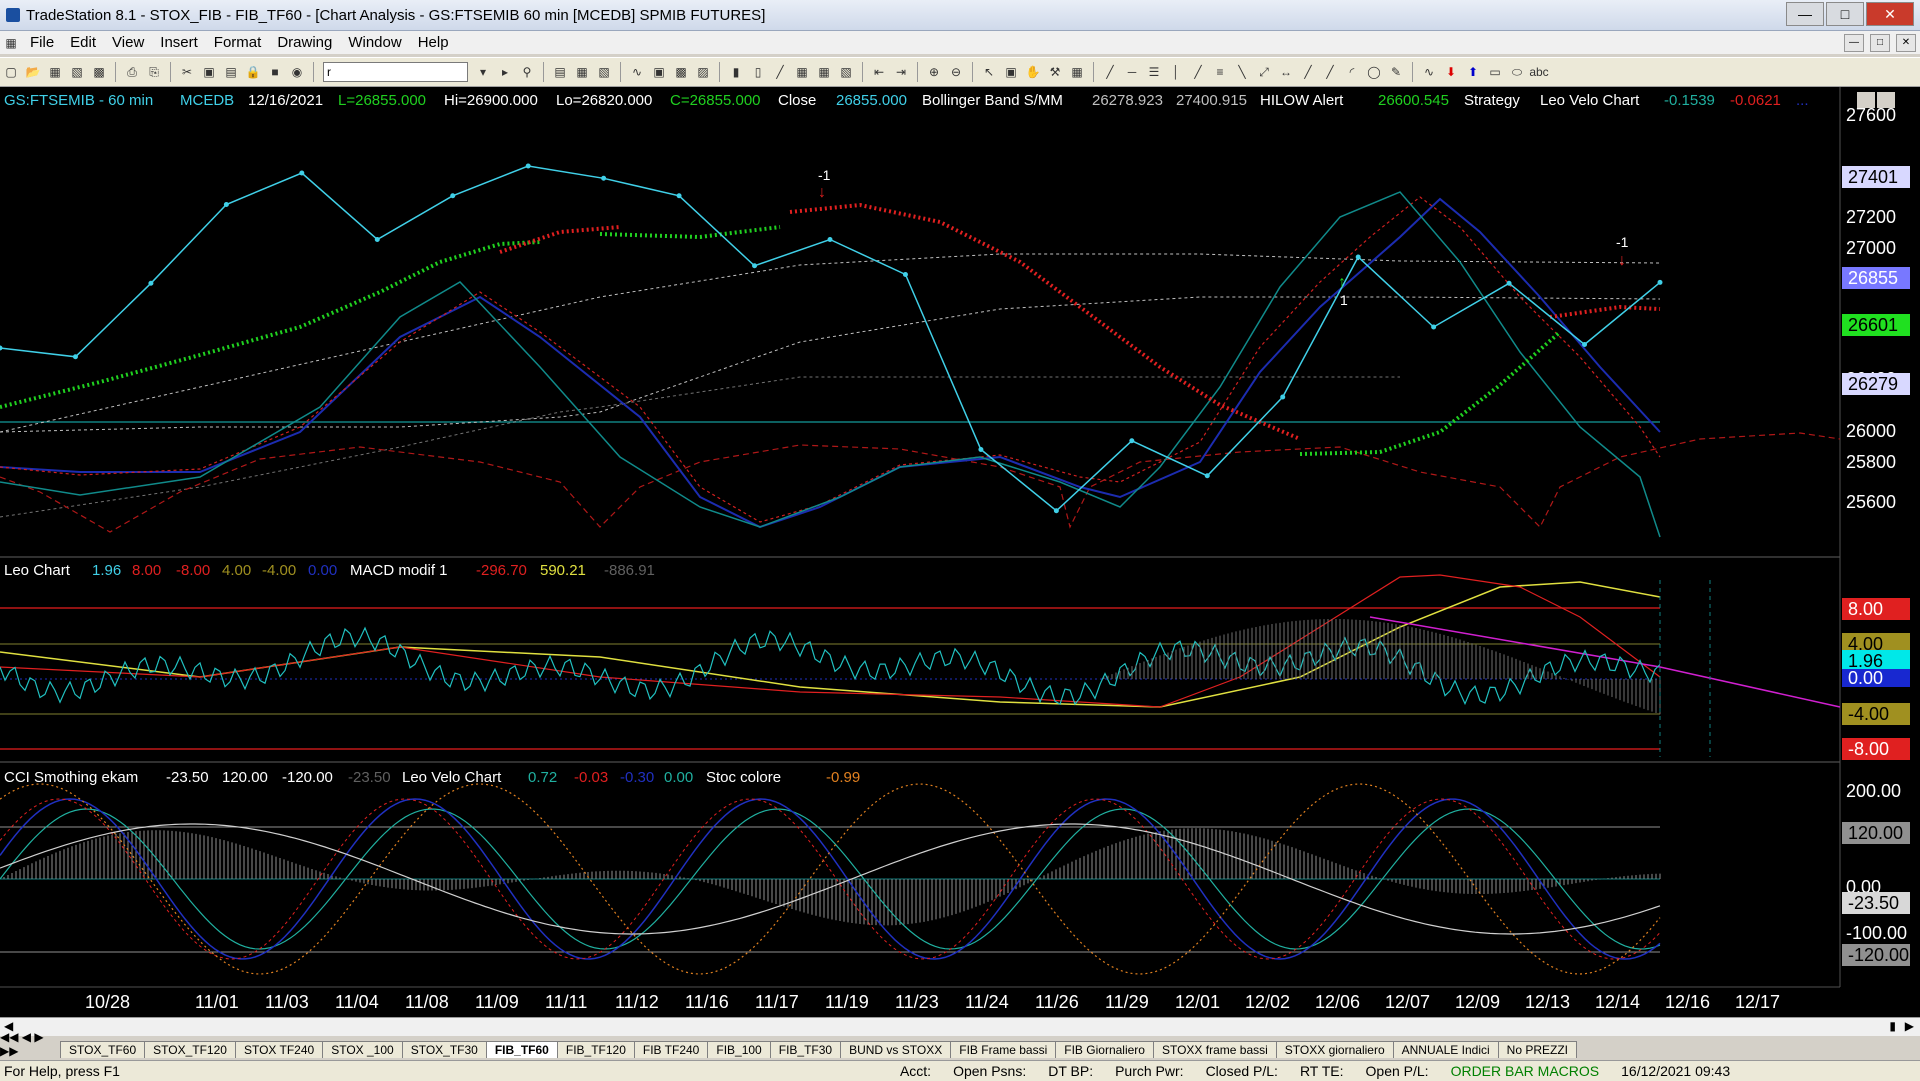 The image size is (1920, 1081). Describe the element at coordinates (1517, 71) in the screenshot. I see `ellipse-icon: ⬭` at that location.